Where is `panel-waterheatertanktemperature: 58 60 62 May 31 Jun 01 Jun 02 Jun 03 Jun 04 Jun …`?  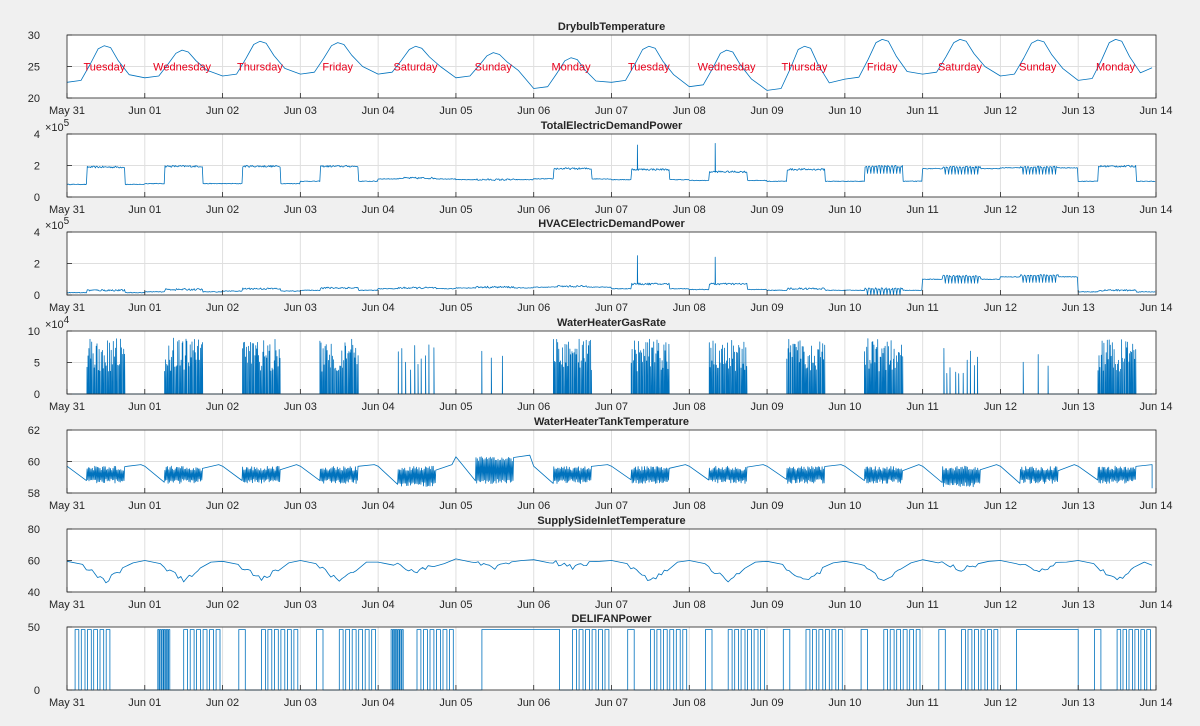 panel-waterheatertanktemperature: 58 60 62 May 31 Jun 01 Jun 02 Jun 03 Jun 04 Jun … is located at coordinates (600, 464).